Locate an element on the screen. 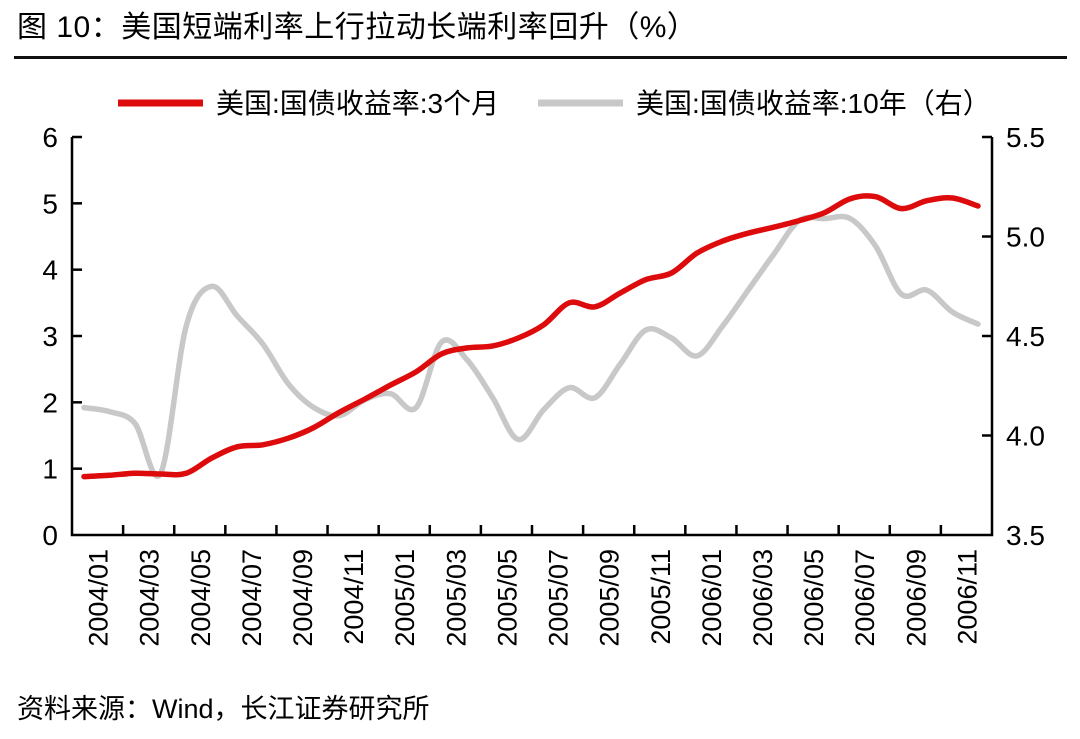  y-axis-left-label: 6 is located at coordinates (50, 137).